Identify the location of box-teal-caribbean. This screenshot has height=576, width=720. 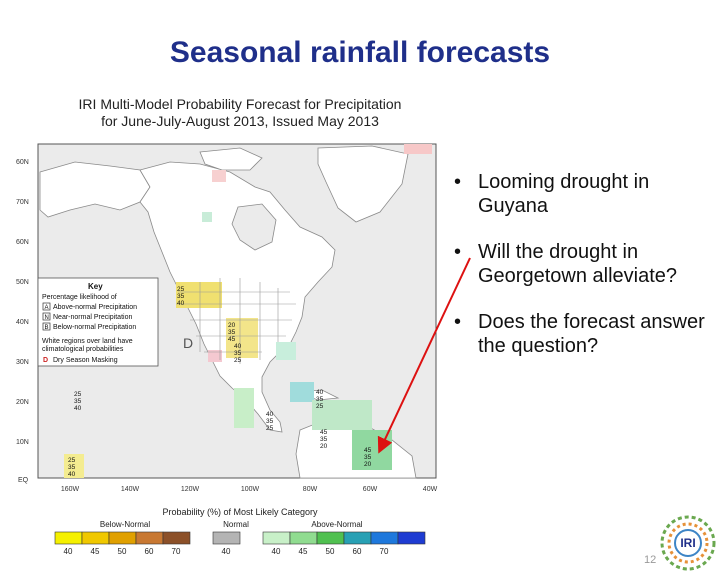
(302, 392).